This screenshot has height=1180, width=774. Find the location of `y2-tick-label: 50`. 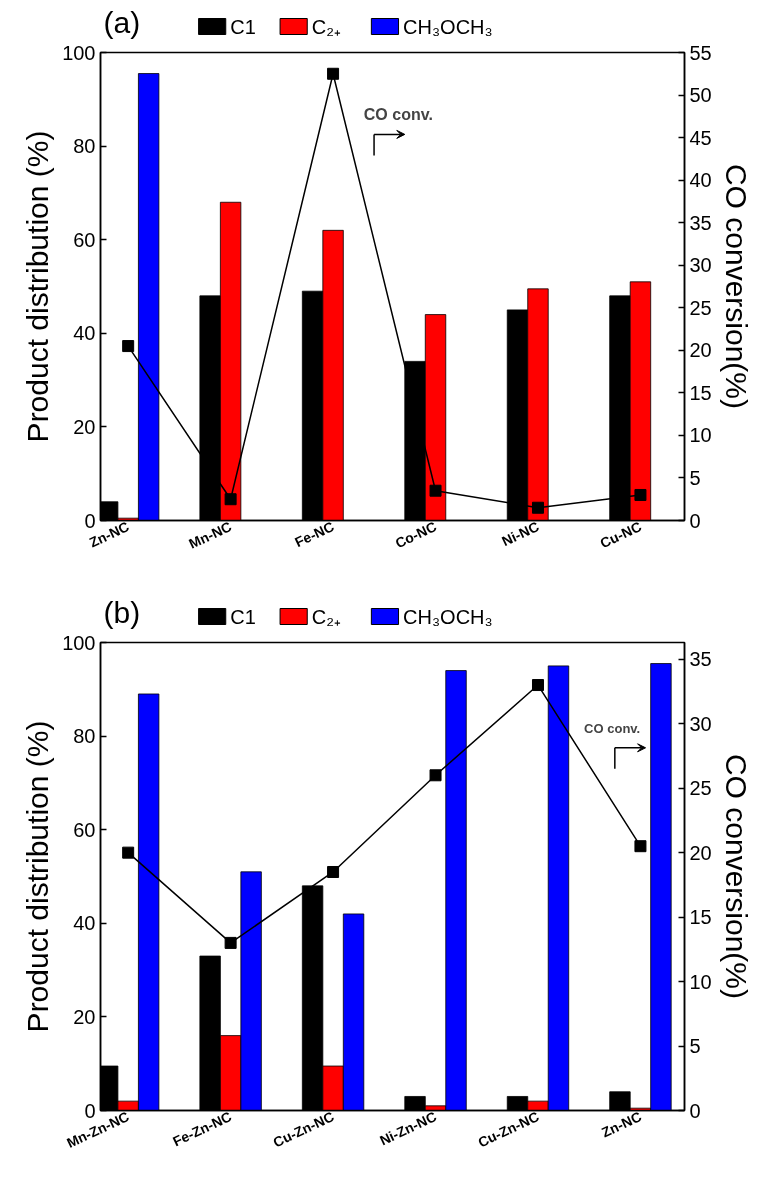

y2-tick-label: 50 is located at coordinates (700, 95).